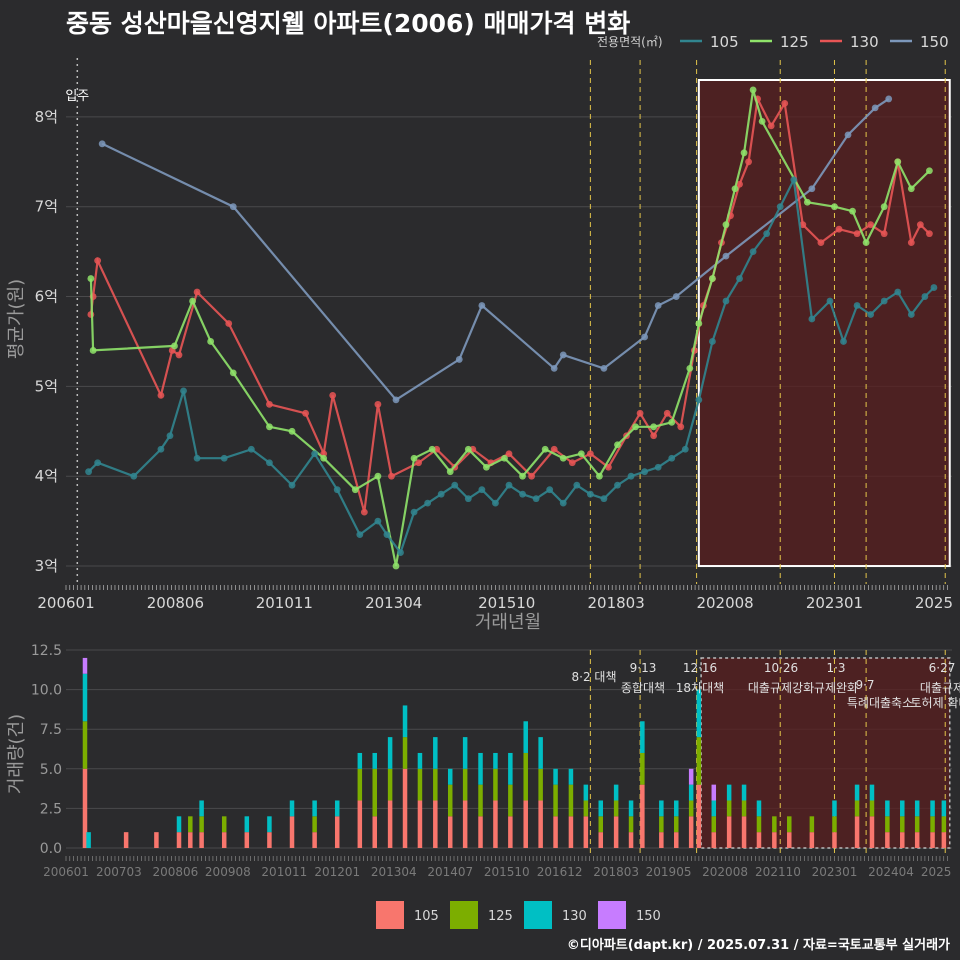 This screenshot has height=960, width=960. I want to click on legend-label-130: 130, so click(864, 42).